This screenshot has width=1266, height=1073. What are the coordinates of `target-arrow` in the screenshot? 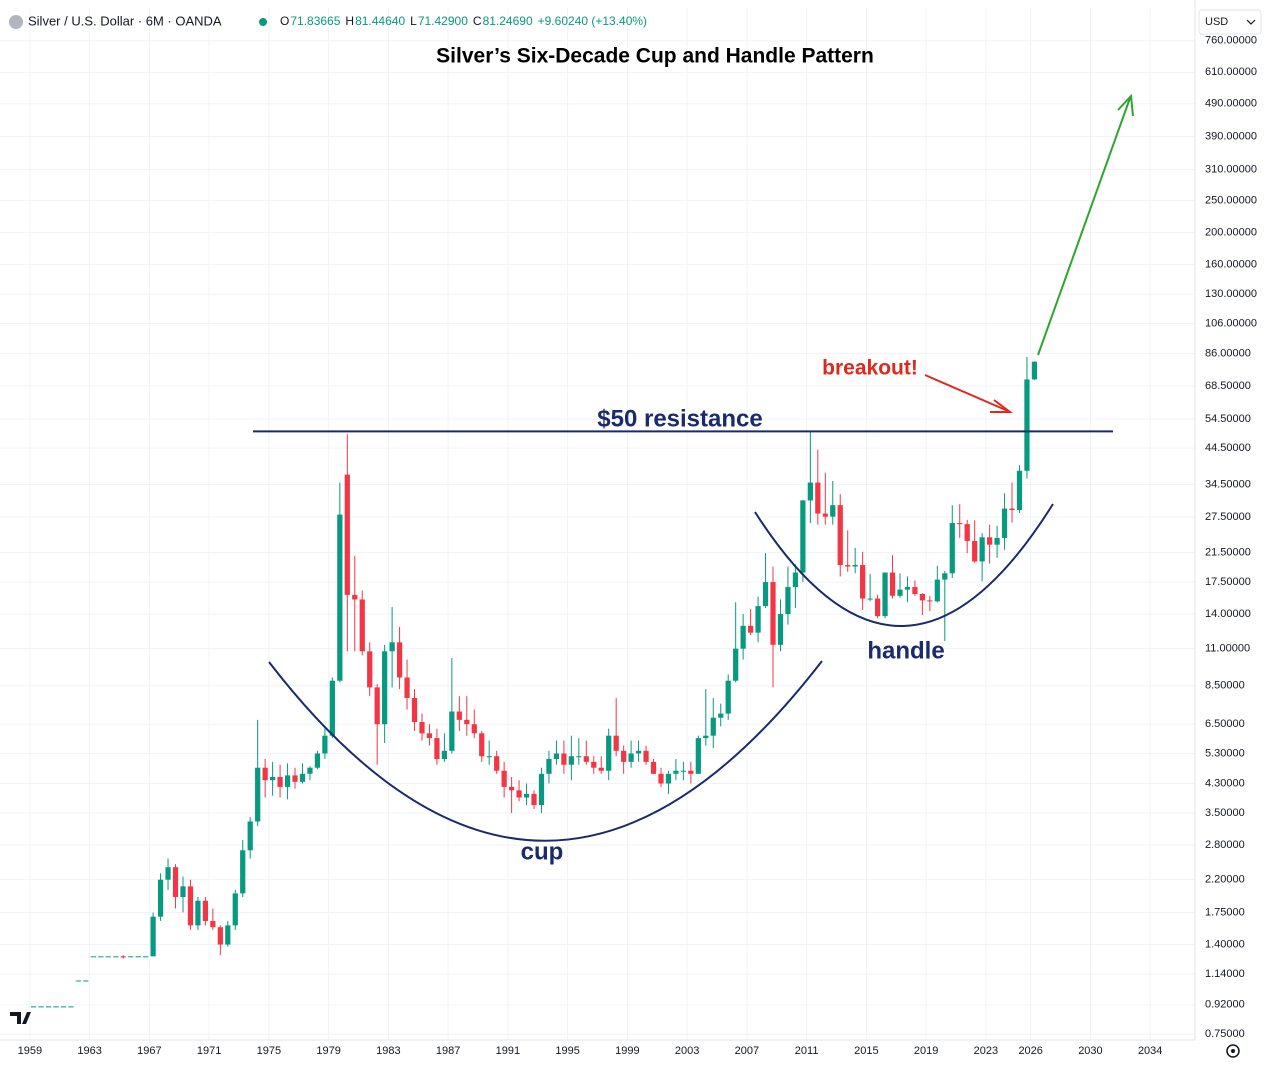 It's located at (1084, 226).